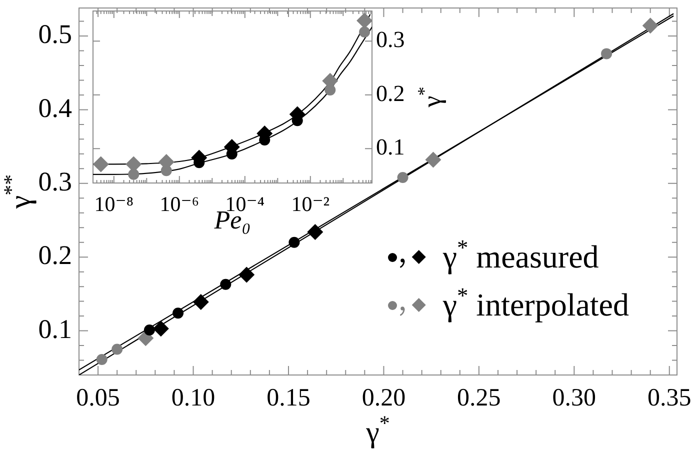  What do you see at coordinates (574, 398) in the screenshot?
I see `x-tick-label: 0.30` at bounding box center [574, 398].